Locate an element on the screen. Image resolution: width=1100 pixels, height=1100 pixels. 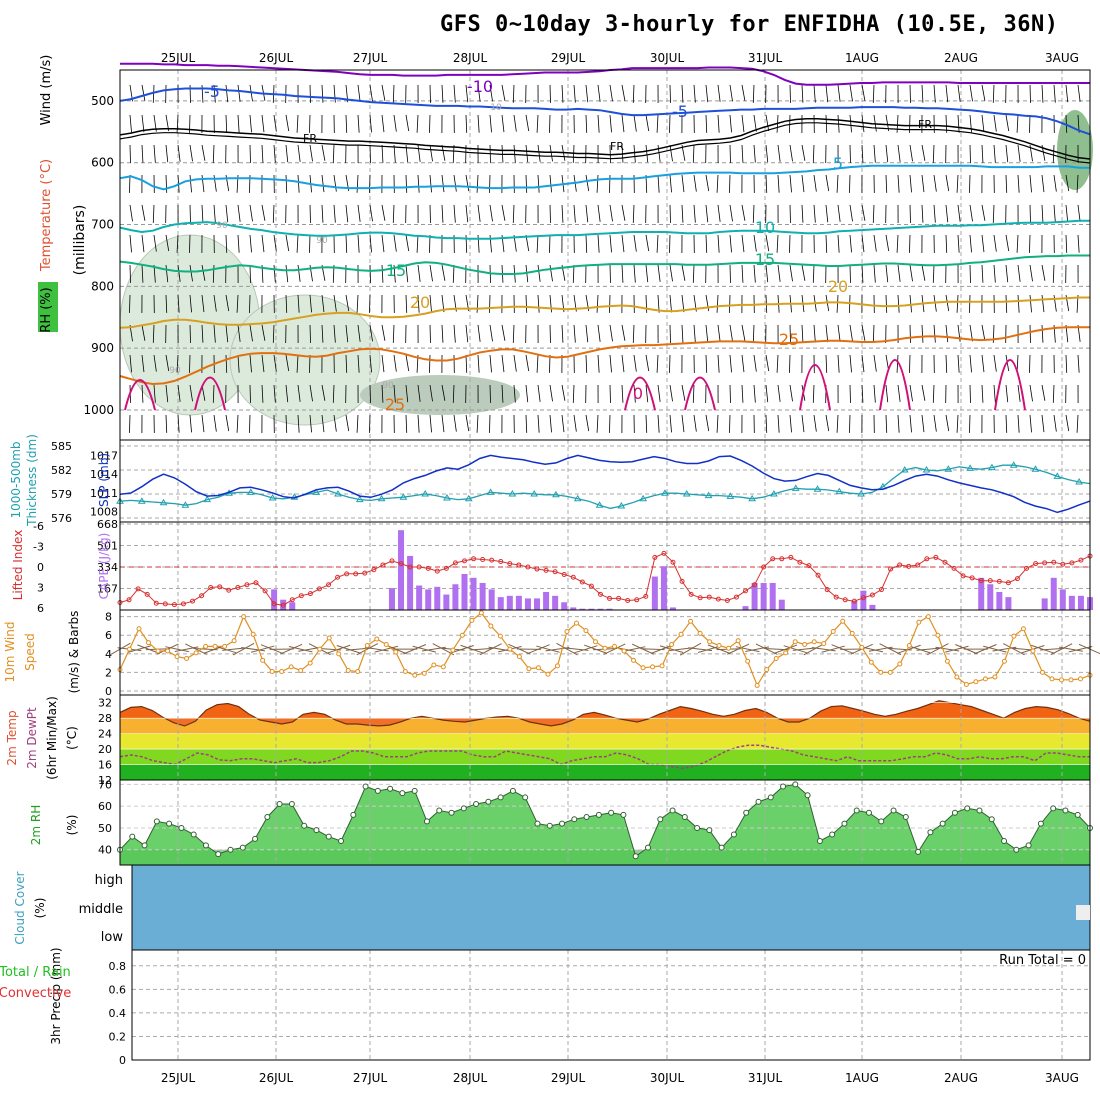
date-label-bottom: 30JUL is located at coordinates (667, 1078).